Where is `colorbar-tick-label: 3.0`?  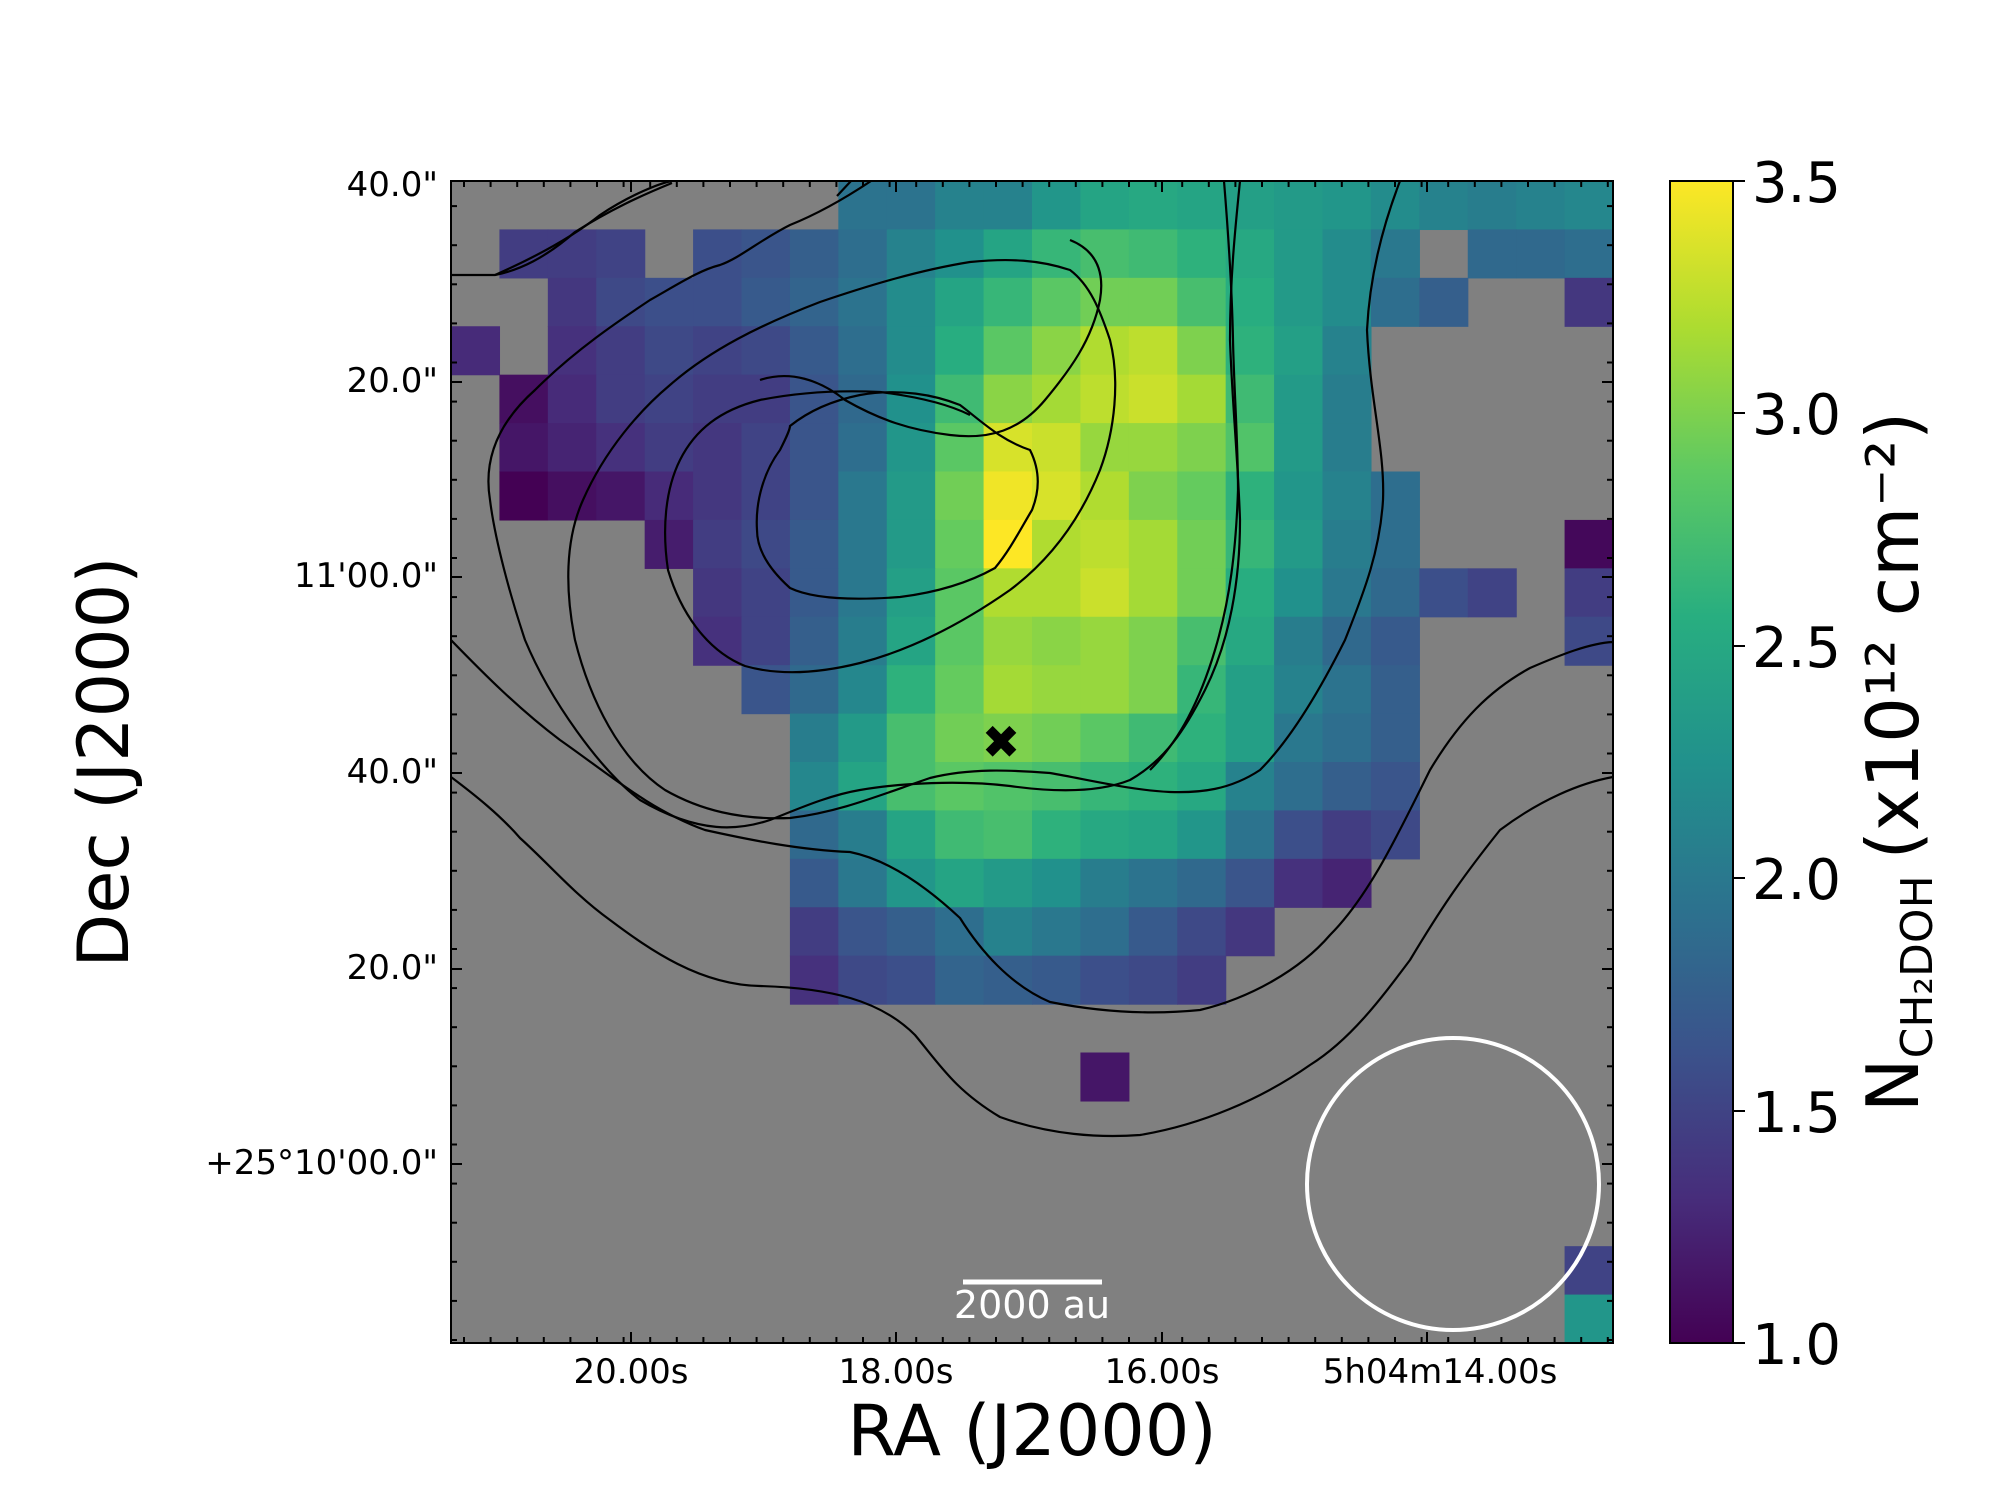
colorbar-tick-label: 3.0 is located at coordinates (1796, 415).